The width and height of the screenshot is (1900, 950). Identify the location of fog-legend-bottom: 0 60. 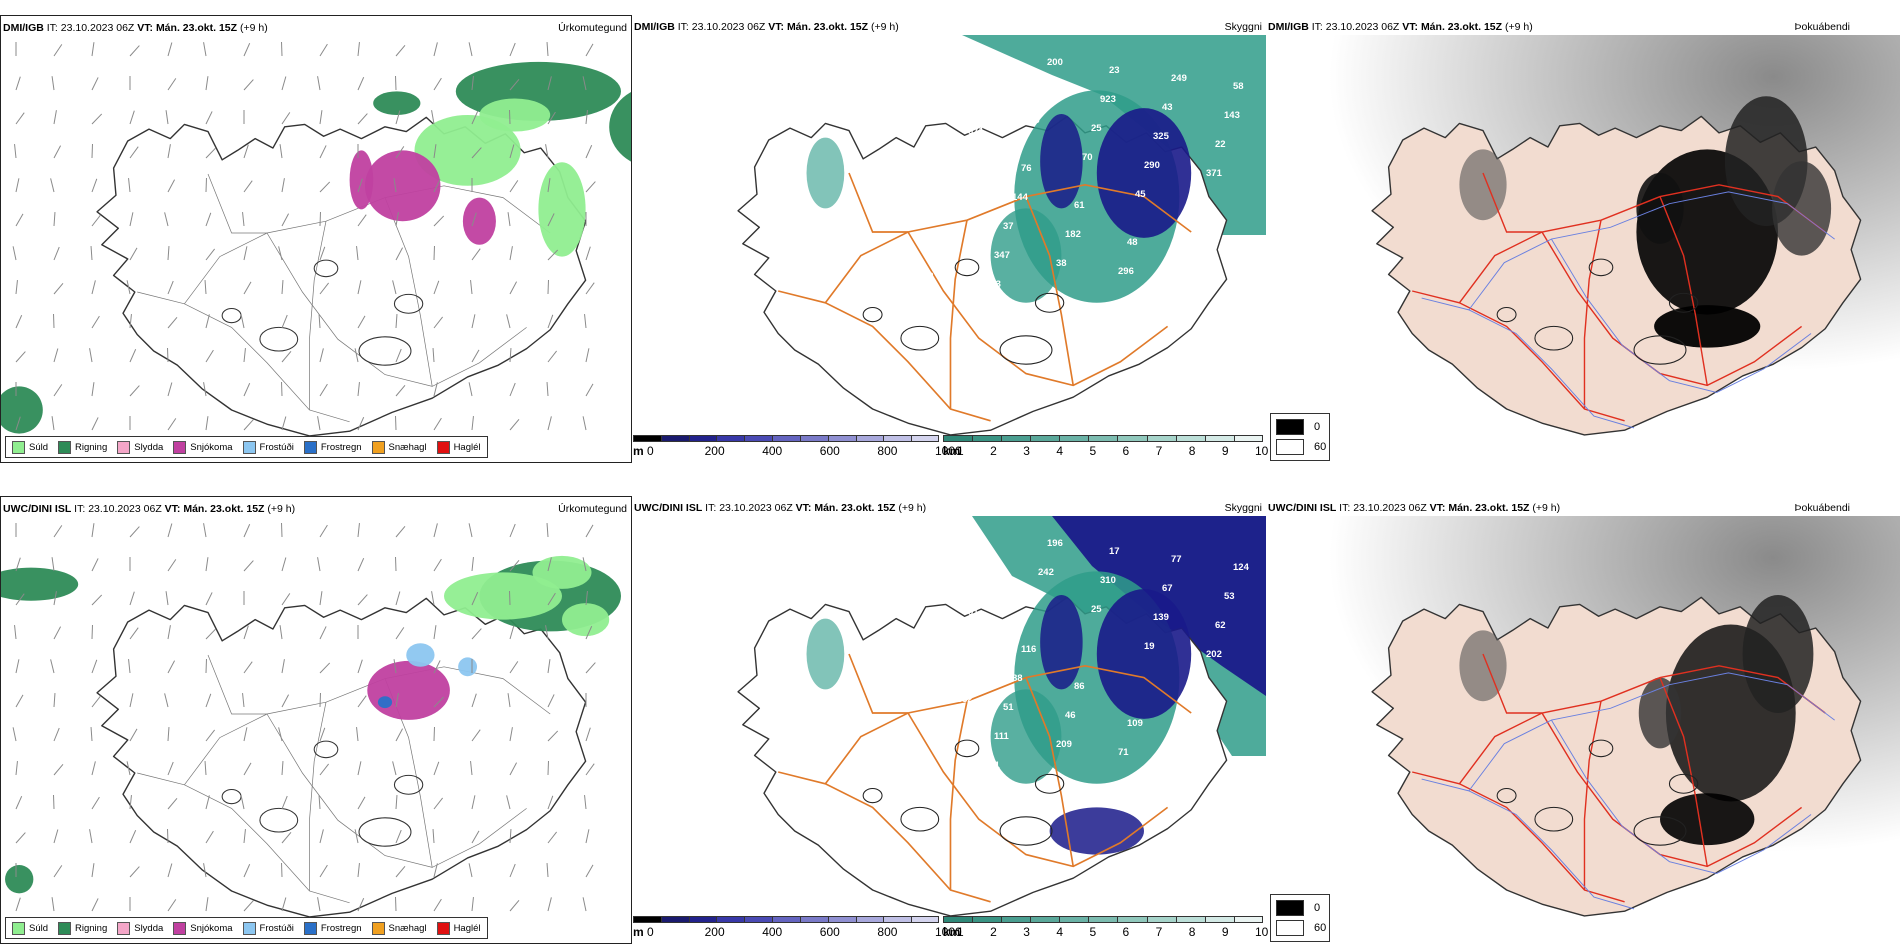
(1300, 918).